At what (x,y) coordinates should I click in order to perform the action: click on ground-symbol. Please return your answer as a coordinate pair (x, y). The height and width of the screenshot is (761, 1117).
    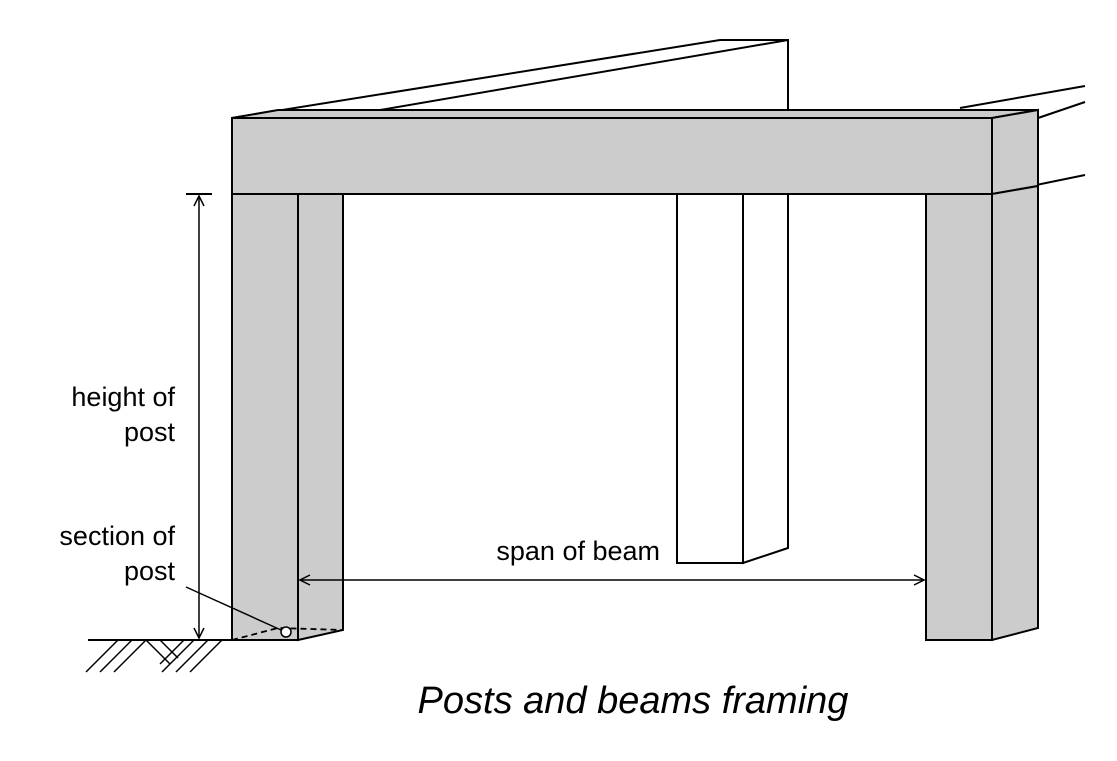
    Looking at the image, I should click on (158, 656).